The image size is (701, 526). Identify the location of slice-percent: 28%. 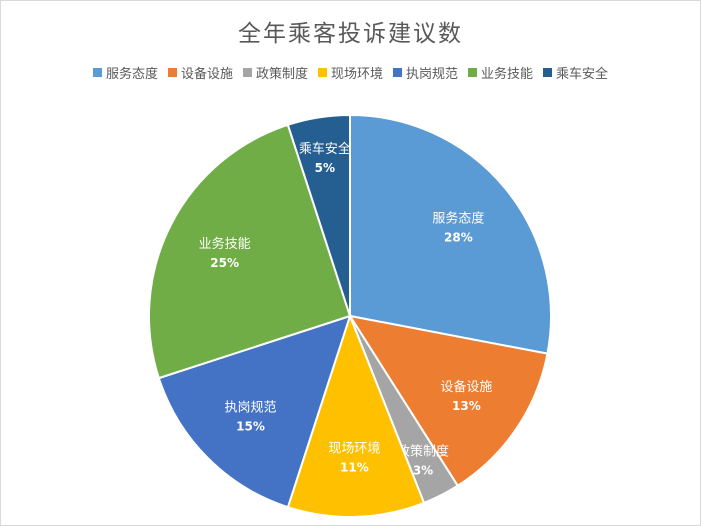
(458, 237).